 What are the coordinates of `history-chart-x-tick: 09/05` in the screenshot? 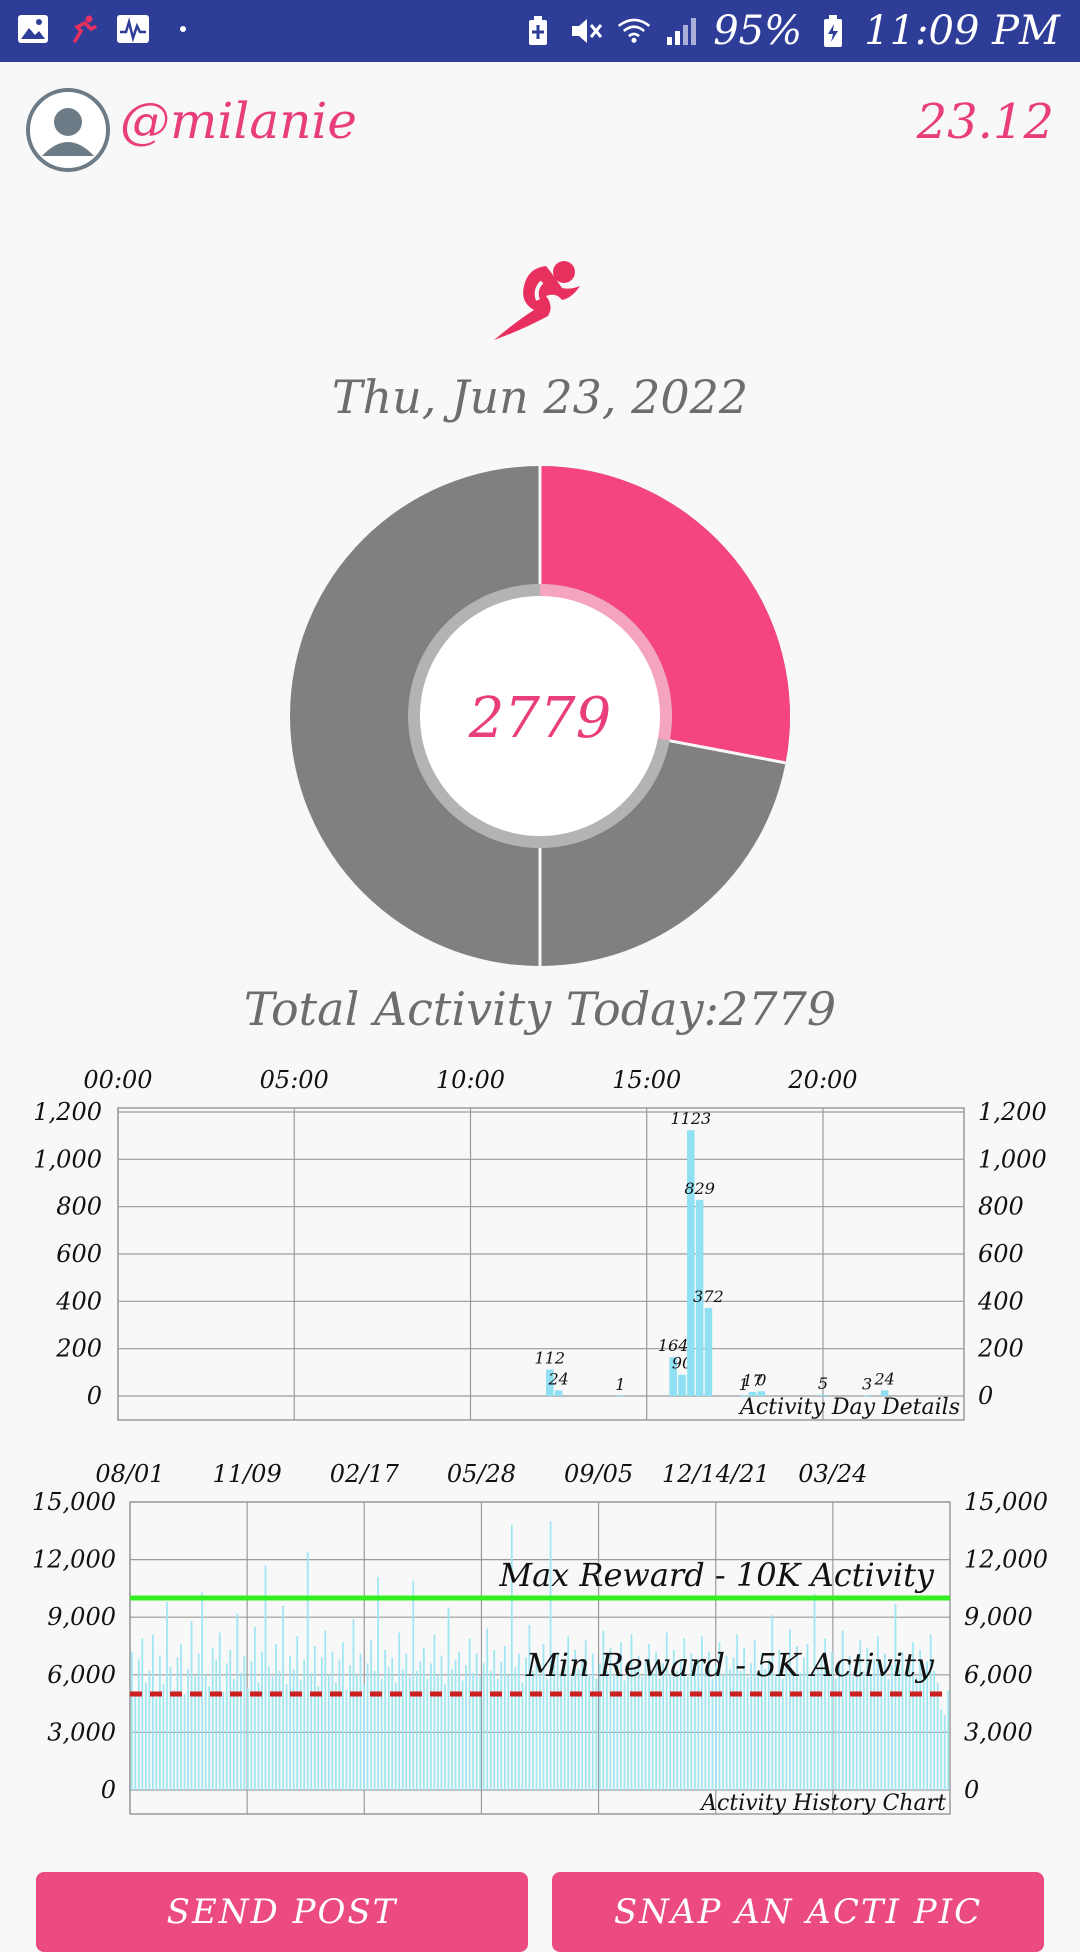 It's located at (598, 1474).